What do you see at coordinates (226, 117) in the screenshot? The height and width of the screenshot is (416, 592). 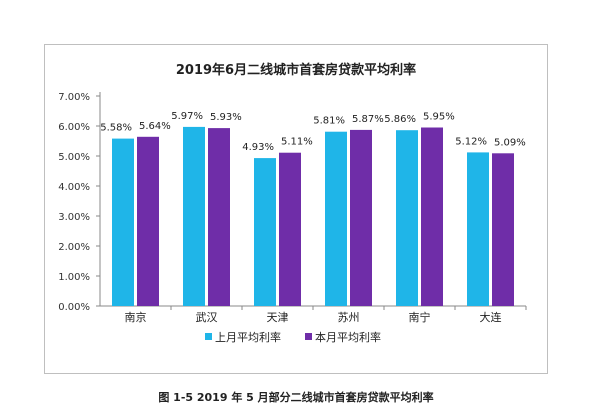 I see `data-label: 5.93%` at bounding box center [226, 117].